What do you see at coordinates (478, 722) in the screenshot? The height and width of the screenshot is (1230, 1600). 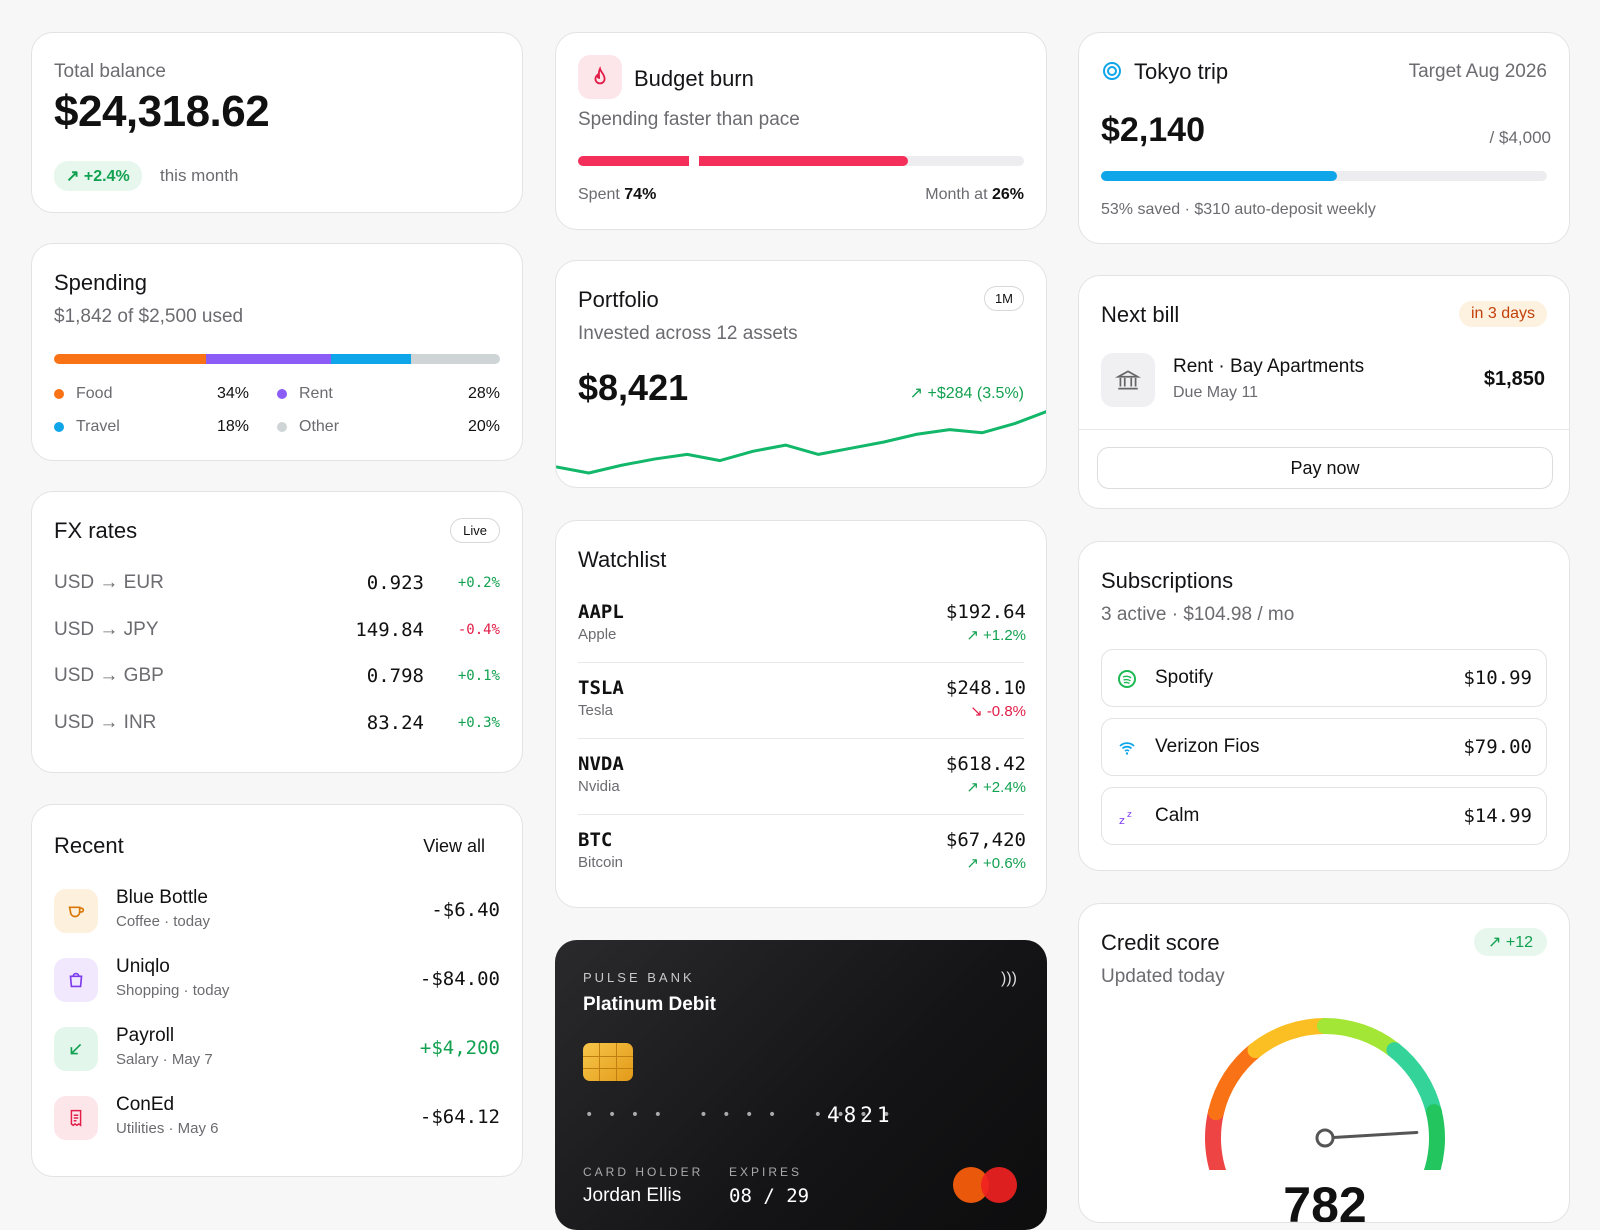 I see `fx-change: +0.3%` at bounding box center [478, 722].